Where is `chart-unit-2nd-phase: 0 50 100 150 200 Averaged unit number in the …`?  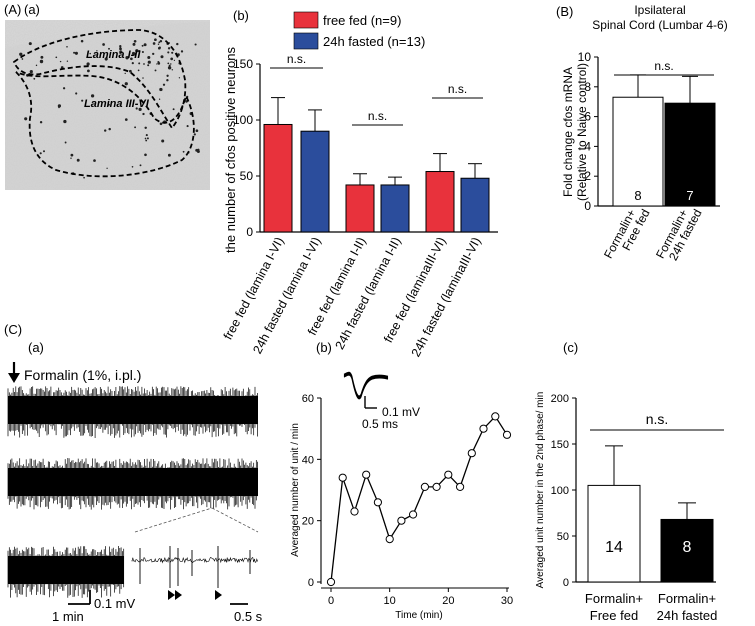
chart-unit-2nd-phase: 0 50 100 150 200 Averaged unit number in the … is located at coordinates (629, 507).